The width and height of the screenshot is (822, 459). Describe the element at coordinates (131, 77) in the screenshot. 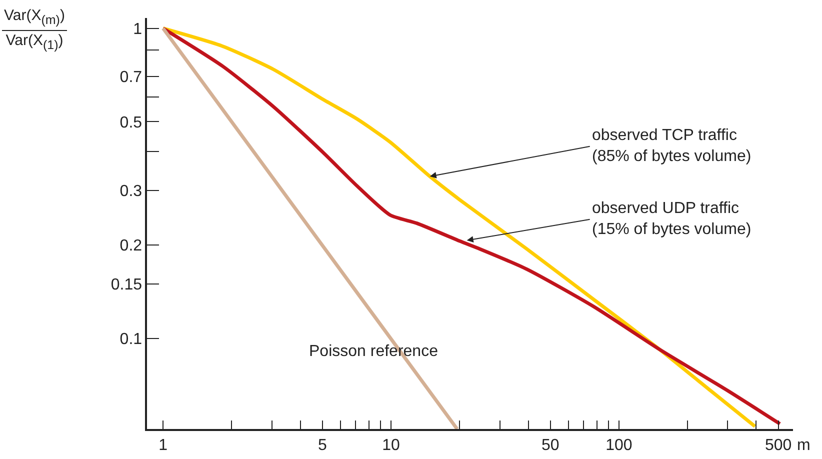

I see `y-tick-label: 0.7` at that location.